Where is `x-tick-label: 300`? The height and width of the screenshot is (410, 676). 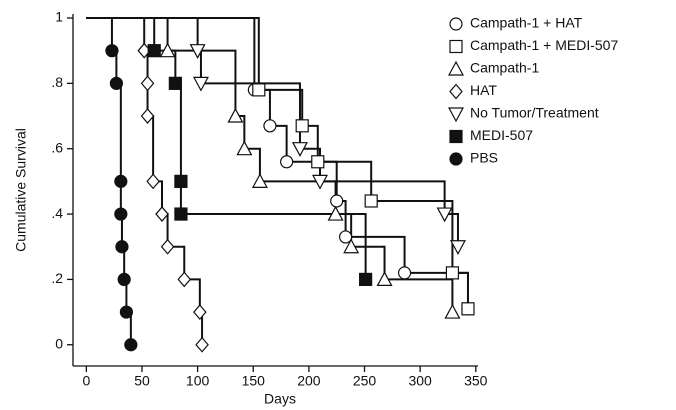
x-tick-label: 300 is located at coordinates (420, 381).